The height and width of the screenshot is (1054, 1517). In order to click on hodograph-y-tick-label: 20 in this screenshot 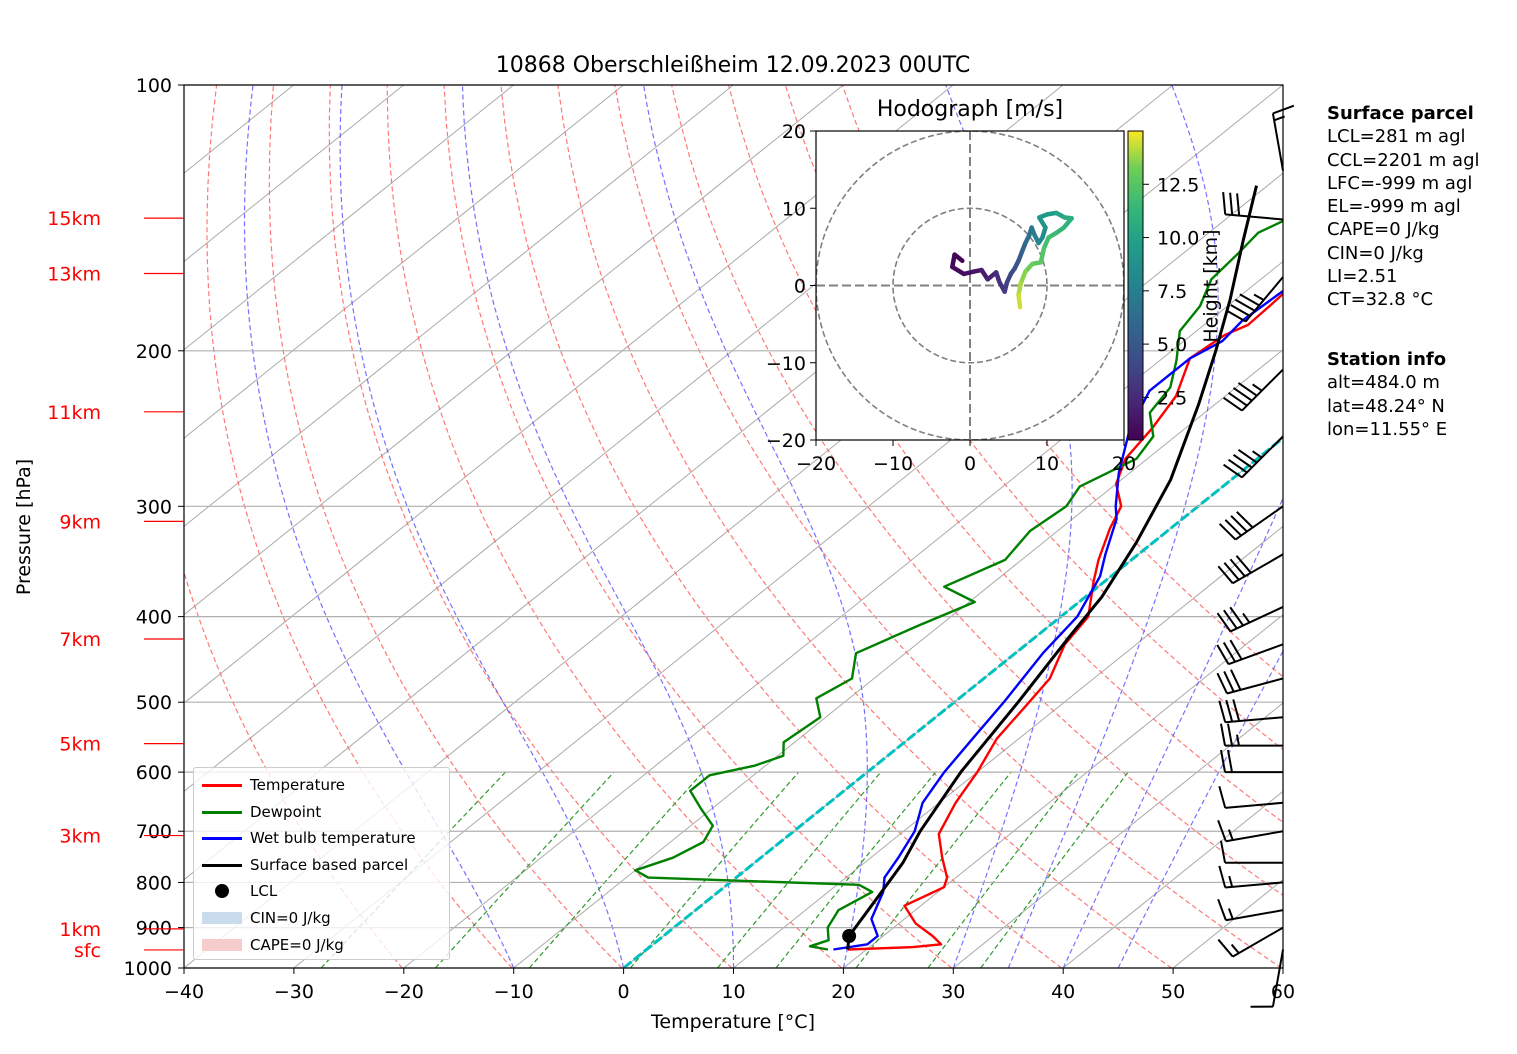, I will do `click(794, 132)`.